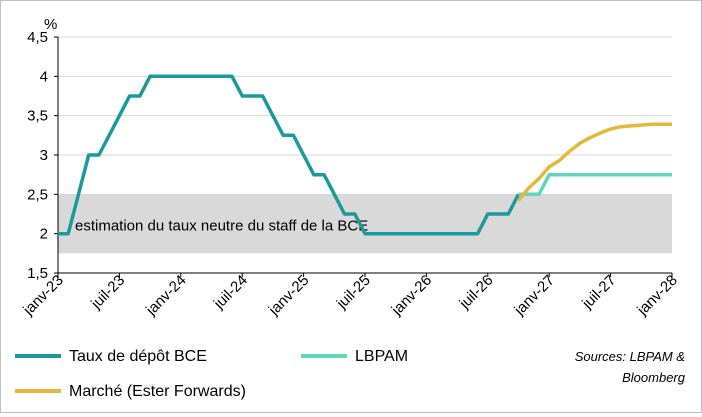 The image size is (702, 417). What do you see at coordinates (37, 273) in the screenshot?
I see `y-tick-label: 1,5` at bounding box center [37, 273].